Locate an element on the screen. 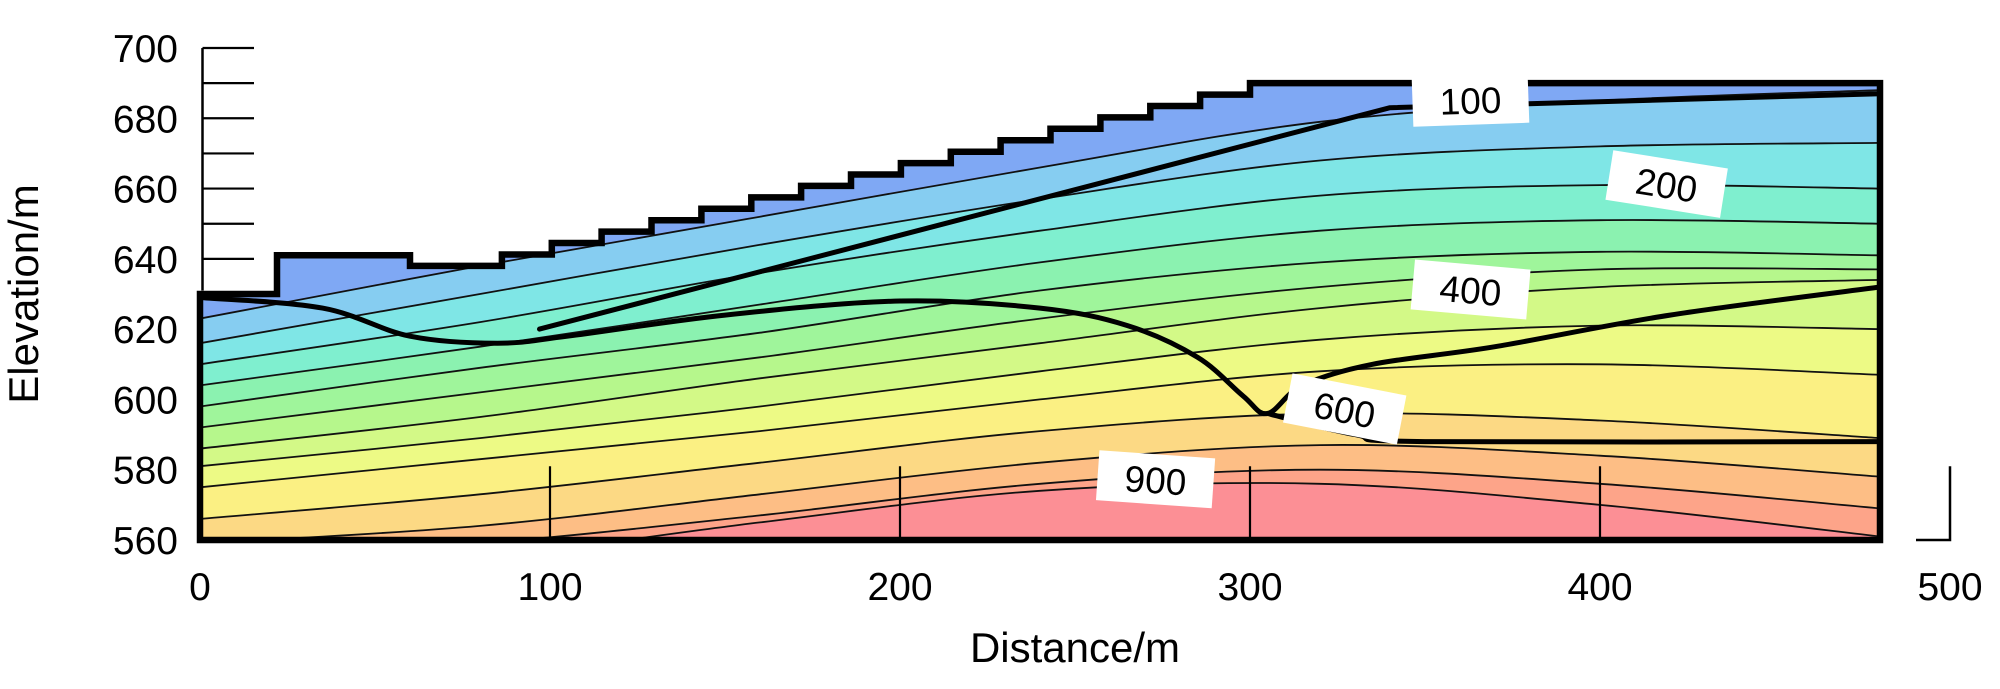  contour-label-100: 100 is located at coordinates (1470, 99).